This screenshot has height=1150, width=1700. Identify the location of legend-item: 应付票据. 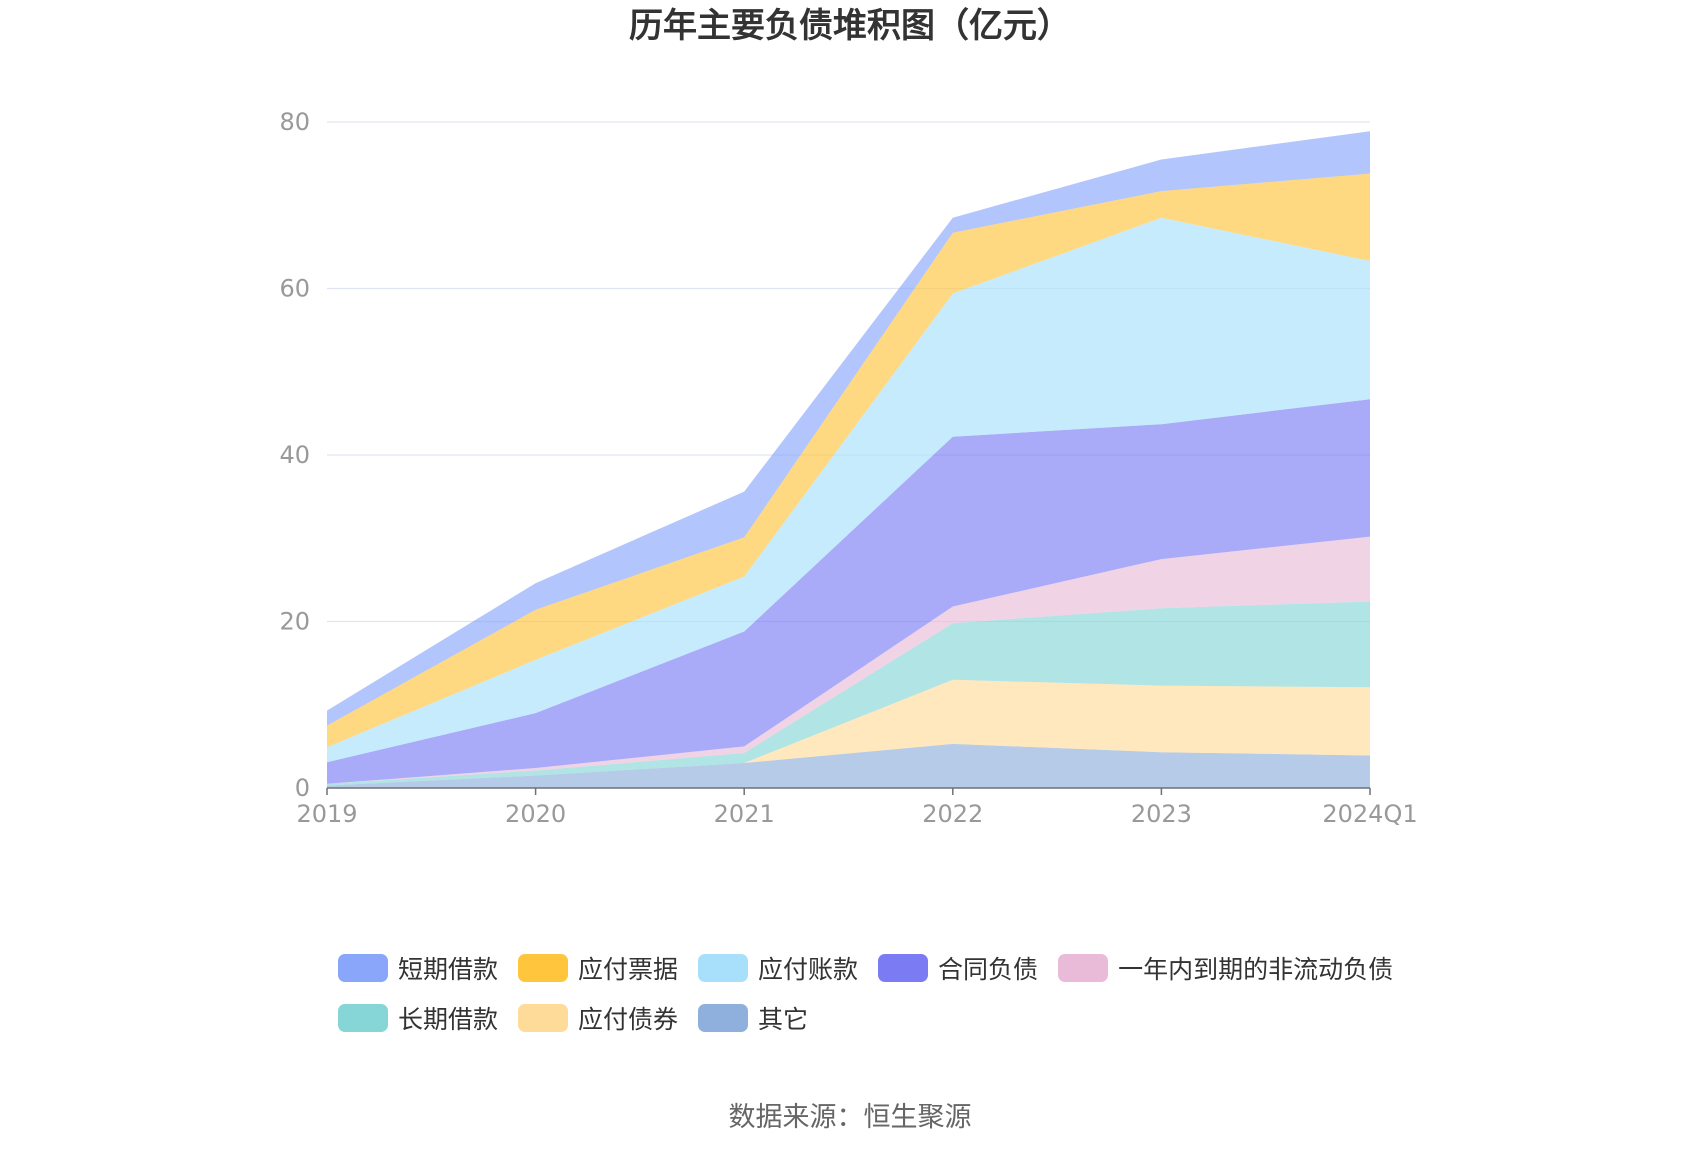
(598, 968).